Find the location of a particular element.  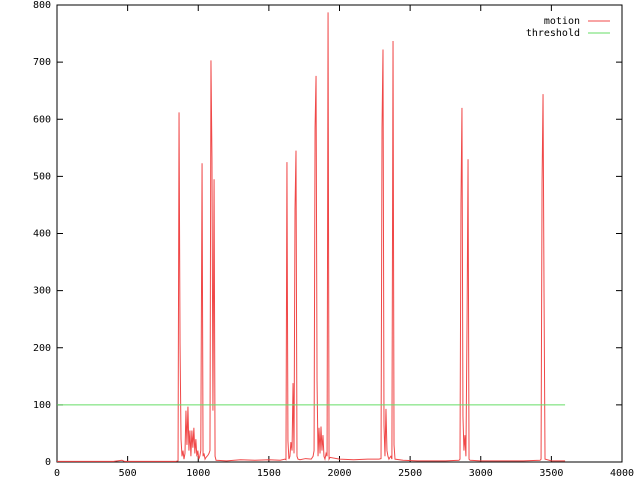

x-tick-label: 500 is located at coordinates (128, 473).